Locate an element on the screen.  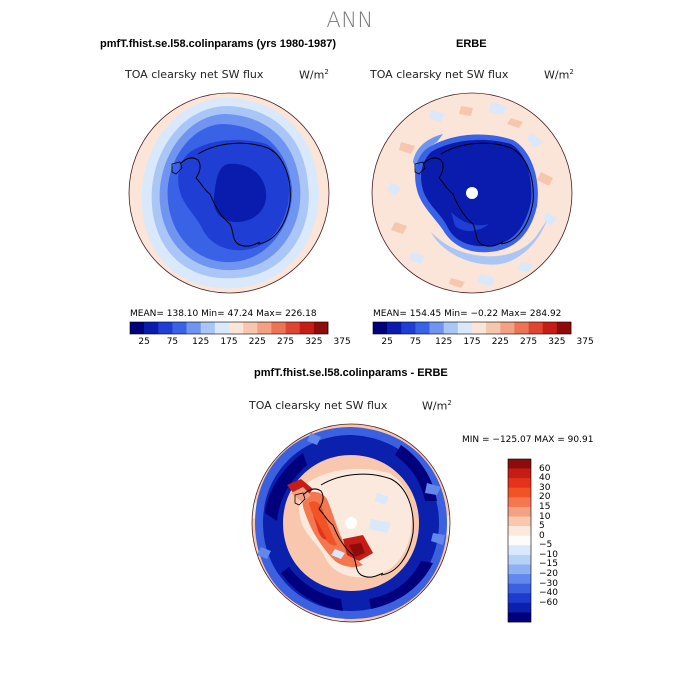
panel-obs-colorbar-tick-label: 175 is located at coordinates (472, 342).